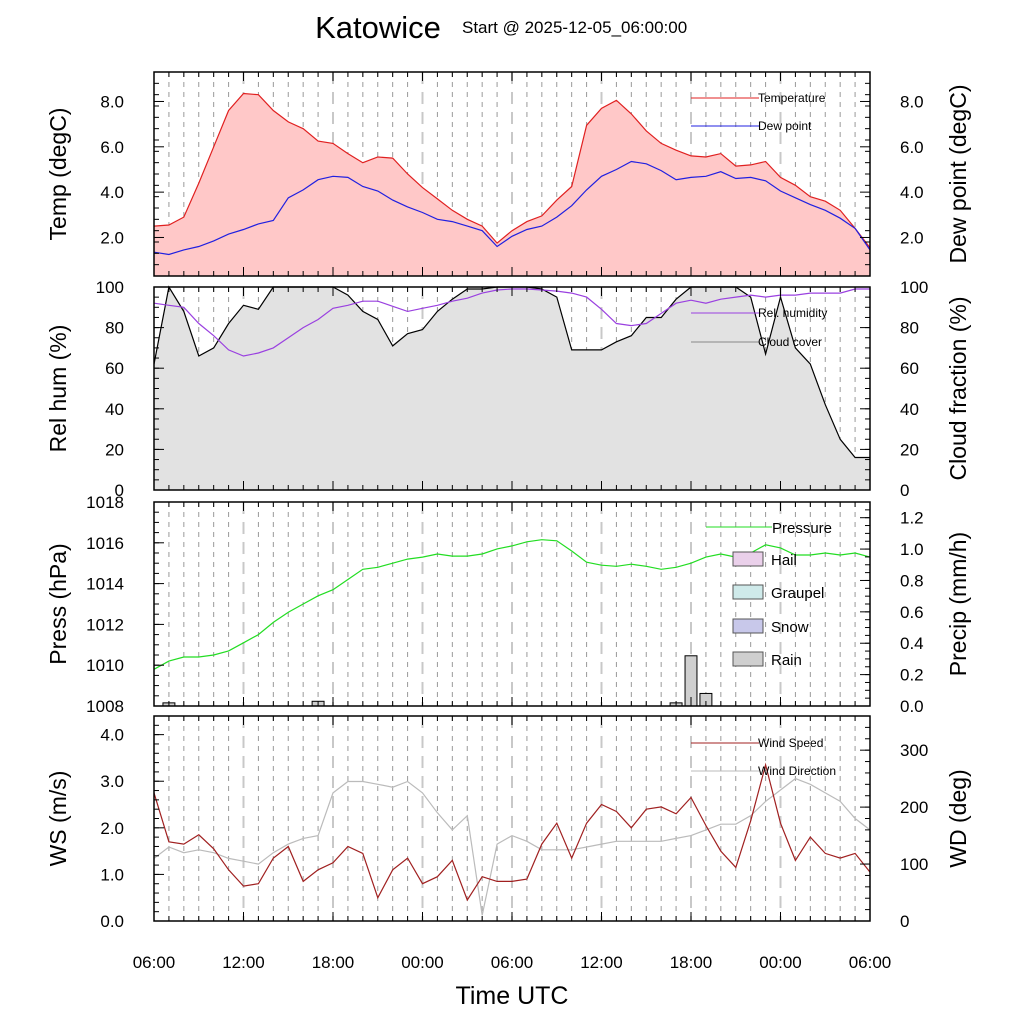 Image resolution: width=1024 pixels, height=1024 pixels. What do you see at coordinates (958, 604) in the screenshot?
I see `y-axis-label-right: Precip (mm/h)` at bounding box center [958, 604].